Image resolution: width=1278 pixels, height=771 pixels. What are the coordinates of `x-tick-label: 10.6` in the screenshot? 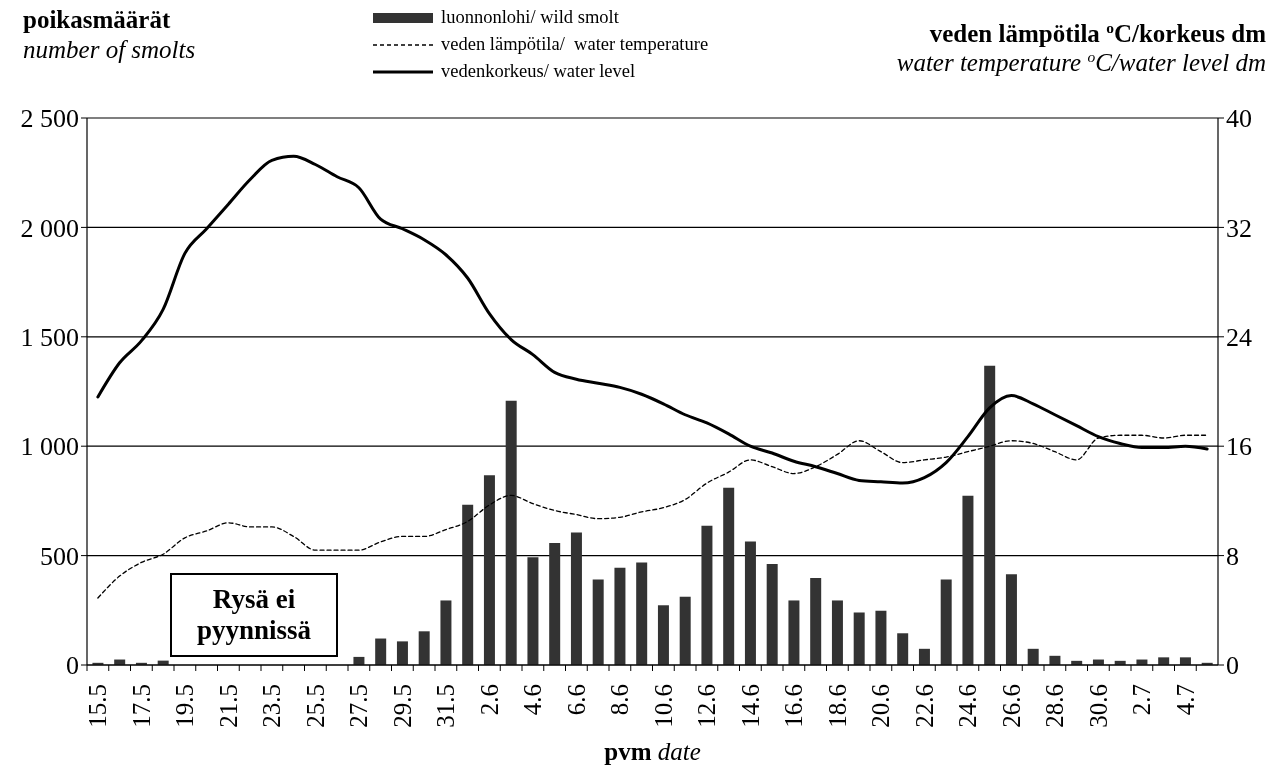 It's located at (663, 706).